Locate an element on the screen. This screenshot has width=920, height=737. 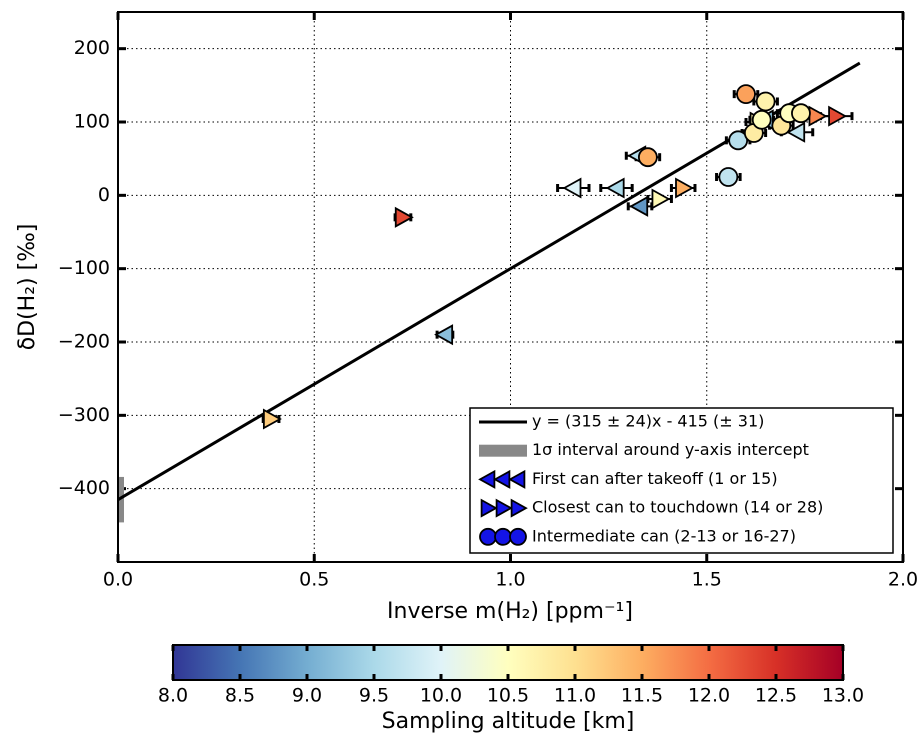
y-axis-label: δD(H₂) [‰] is located at coordinates (27, 287).